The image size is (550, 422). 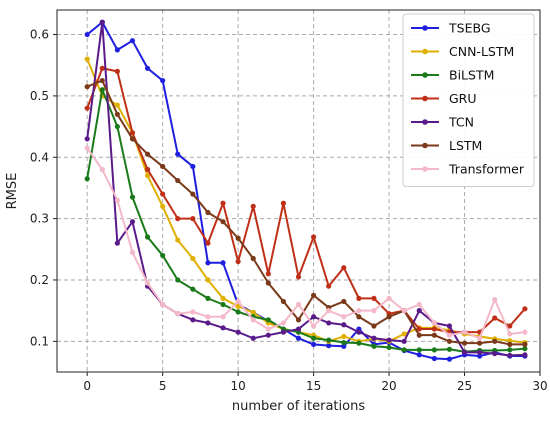 What do you see at coordinates (463, 98) in the screenshot?
I see `legend-label: GRU` at bounding box center [463, 98].